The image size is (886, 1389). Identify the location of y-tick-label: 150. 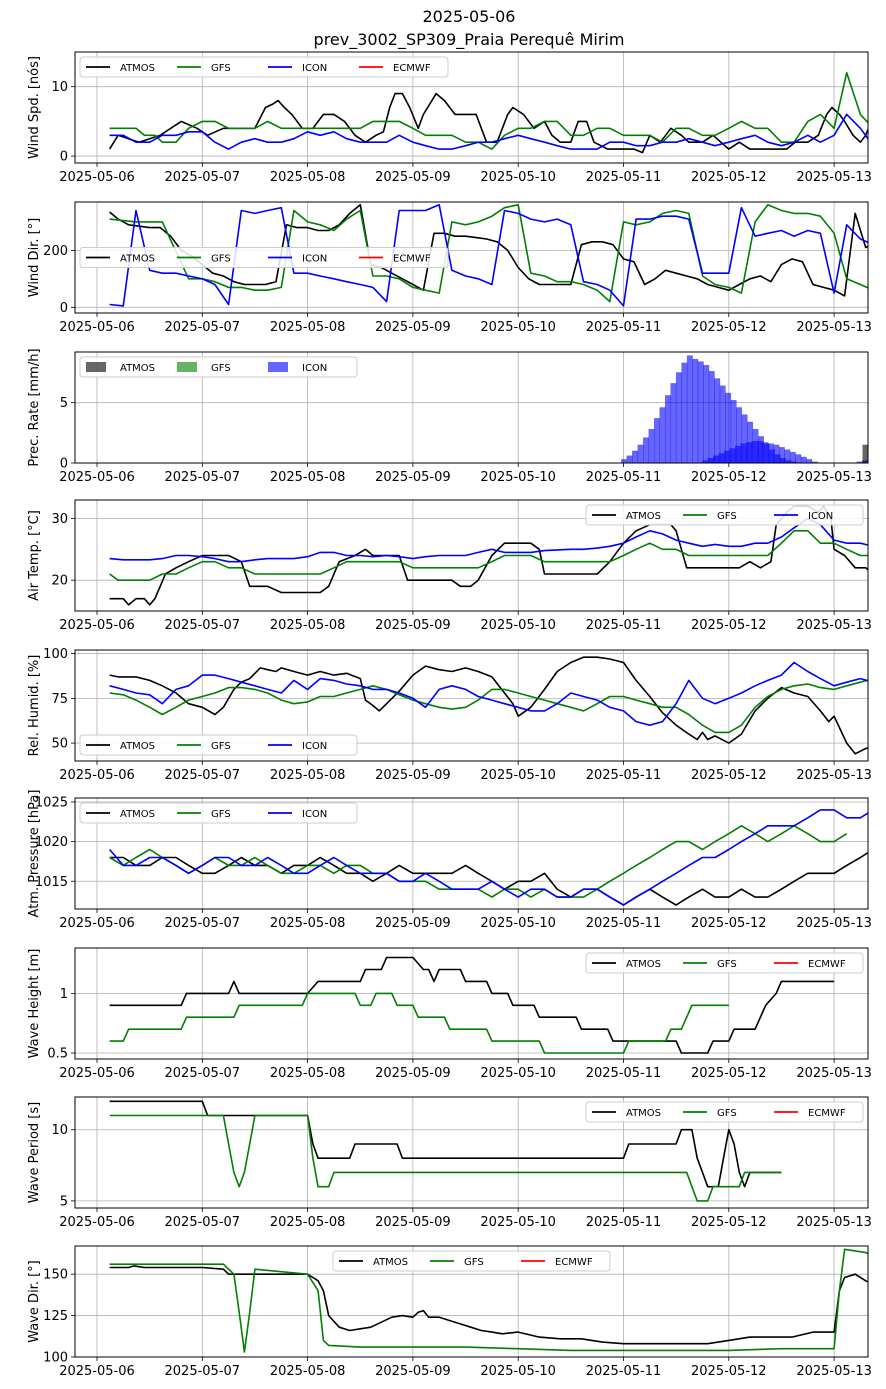
(55, 1275).